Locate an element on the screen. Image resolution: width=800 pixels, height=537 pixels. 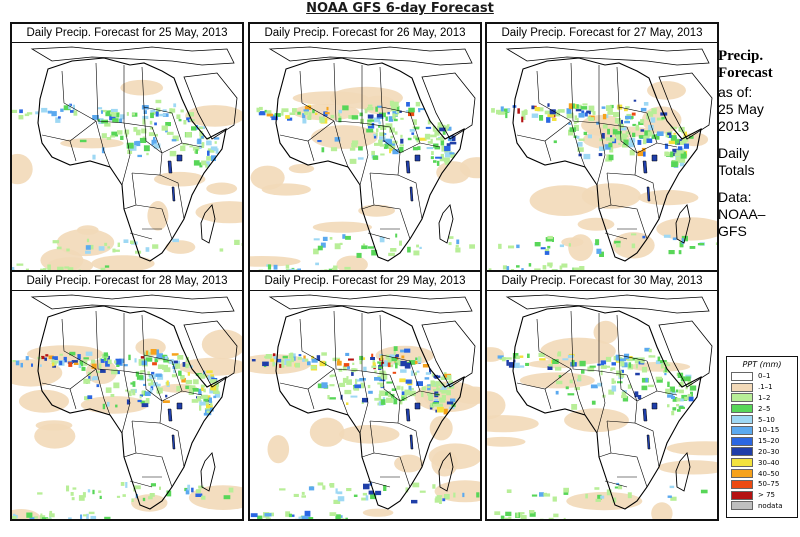
legend-label: 50–75 is located at coordinates (769, 484).